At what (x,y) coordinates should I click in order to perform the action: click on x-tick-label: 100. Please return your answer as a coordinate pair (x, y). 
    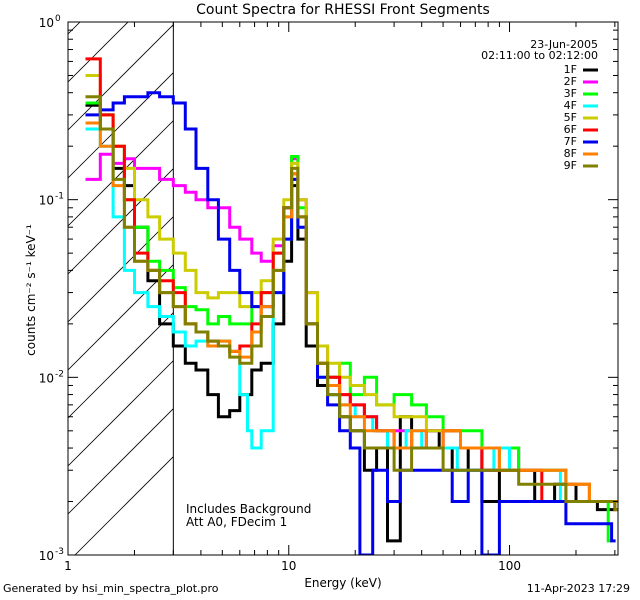
    Looking at the image, I should click on (509, 566).